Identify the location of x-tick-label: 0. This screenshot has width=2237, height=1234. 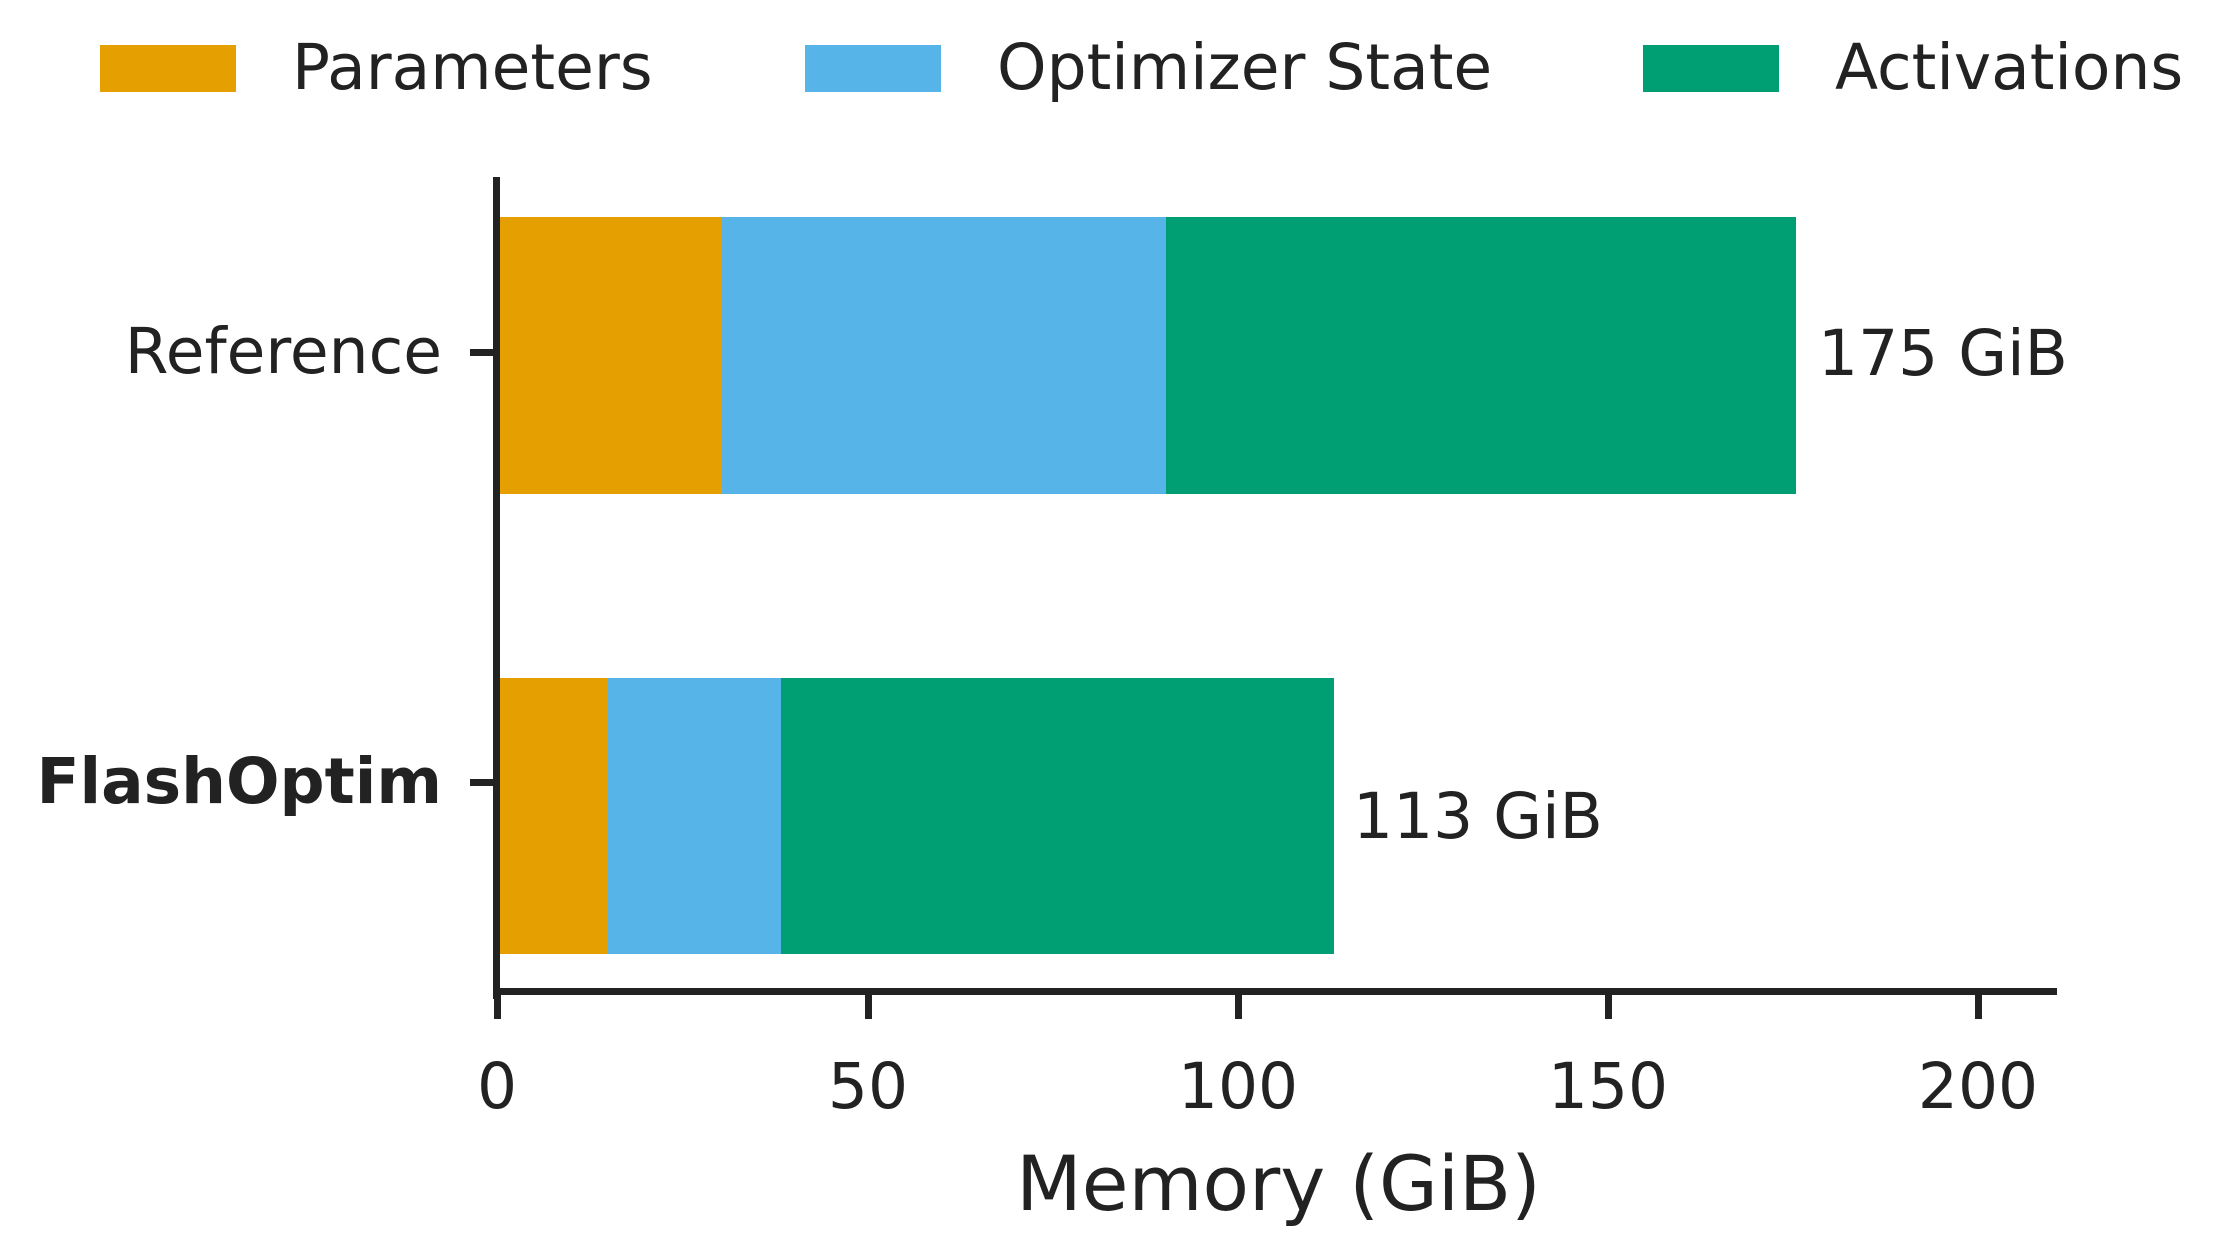
(497, 1086).